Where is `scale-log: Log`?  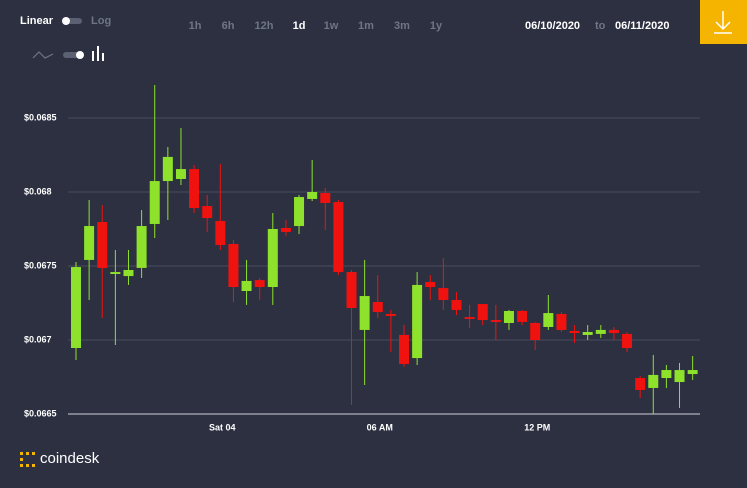
scale-log: Log is located at coordinates (101, 21).